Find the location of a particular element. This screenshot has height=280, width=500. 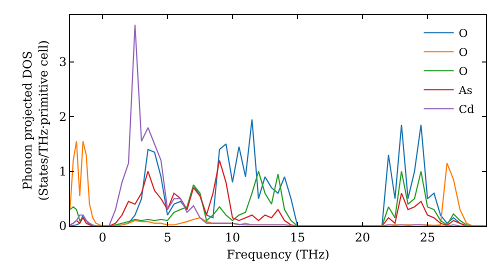

x-tick-label: 20 is located at coordinates (362, 237).